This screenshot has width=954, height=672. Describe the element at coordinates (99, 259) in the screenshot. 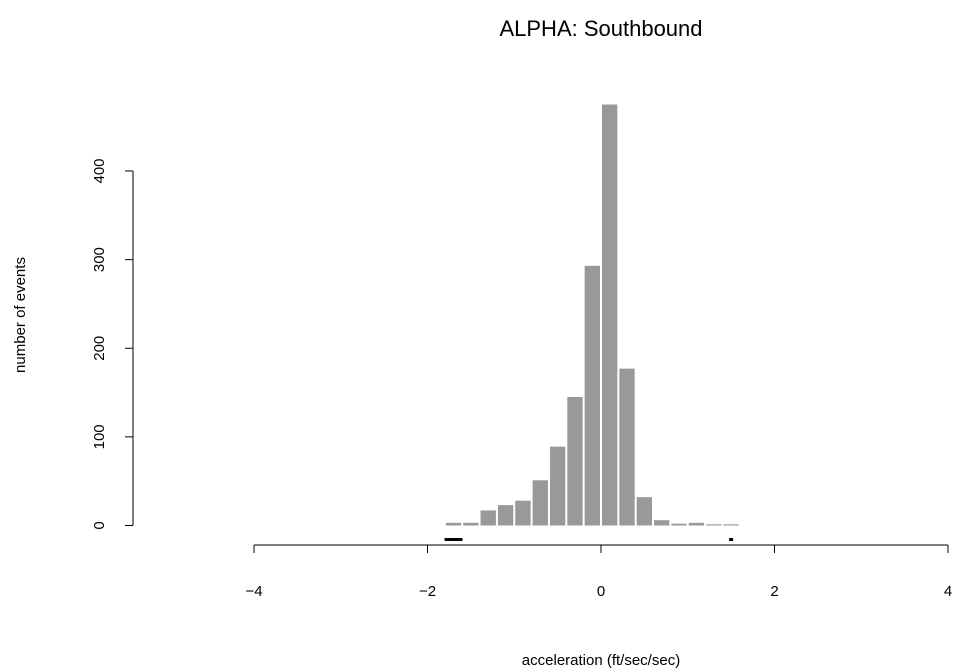

I see `y-tick-label: 300` at that location.